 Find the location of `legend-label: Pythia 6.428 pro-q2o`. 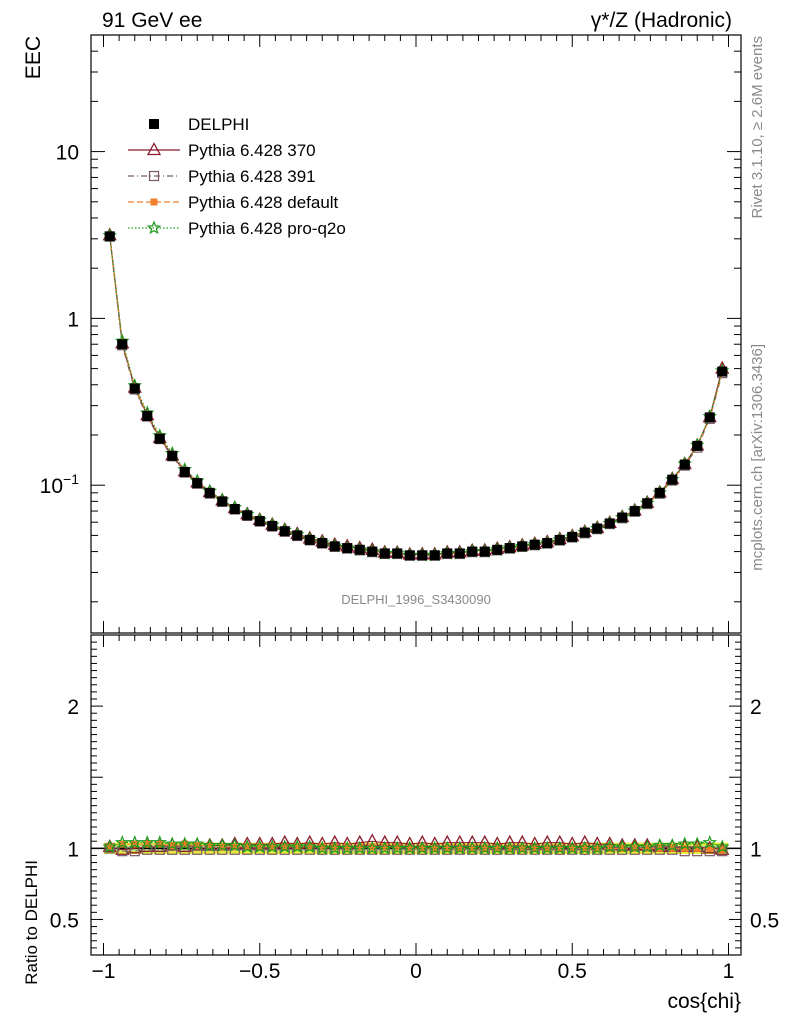

legend-label: Pythia 6.428 pro-q2o is located at coordinates (267, 228).